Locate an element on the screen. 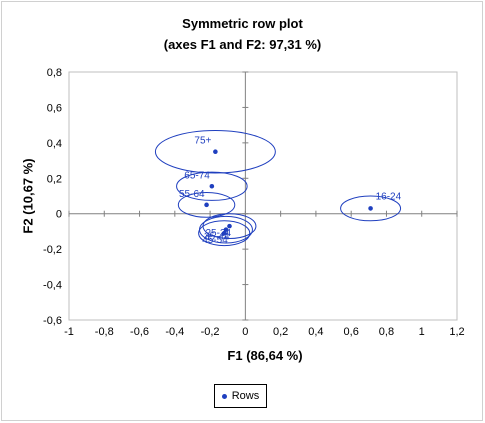 The width and height of the screenshot is (485, 423). x-tick-label: -0,2 is located at coordinates (210, 332).